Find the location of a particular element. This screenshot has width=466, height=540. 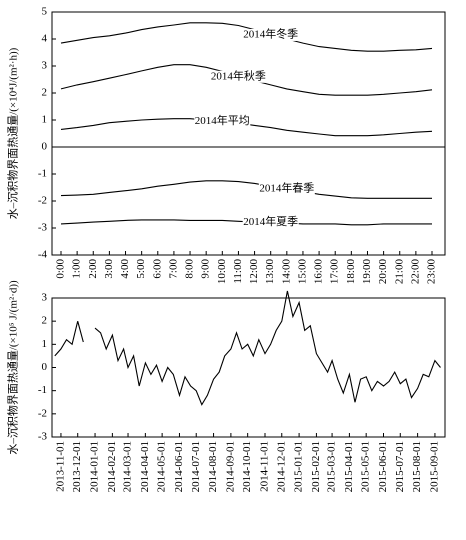

x-tick-label: 2014-10-01 is located at coordinates (247, 466).